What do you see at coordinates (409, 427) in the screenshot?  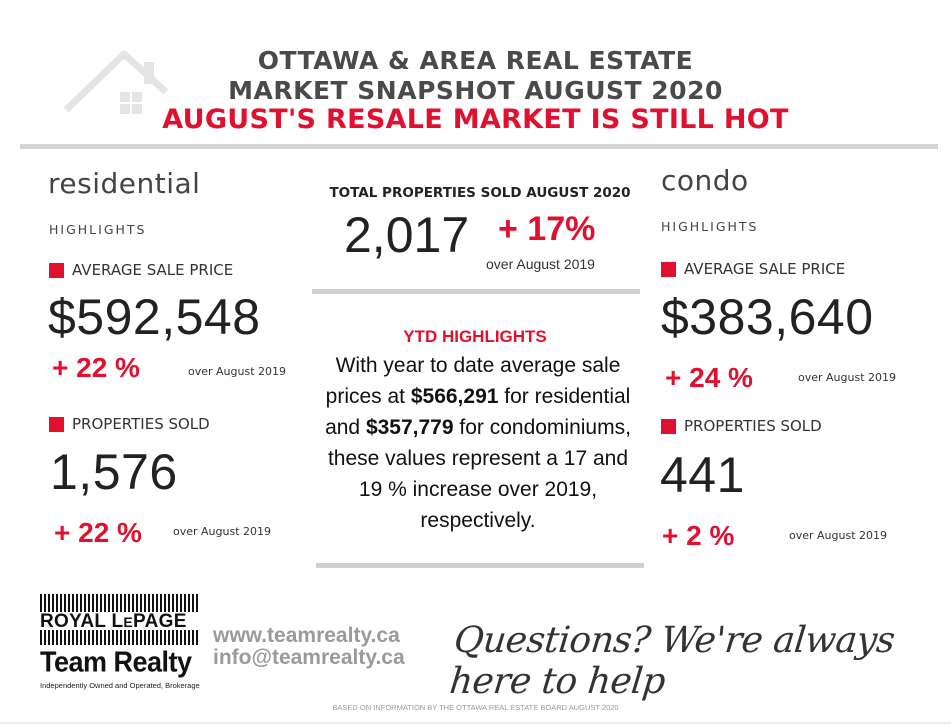 I see `ytd-condo-value: $357,779` at bounding box center [409, 427].